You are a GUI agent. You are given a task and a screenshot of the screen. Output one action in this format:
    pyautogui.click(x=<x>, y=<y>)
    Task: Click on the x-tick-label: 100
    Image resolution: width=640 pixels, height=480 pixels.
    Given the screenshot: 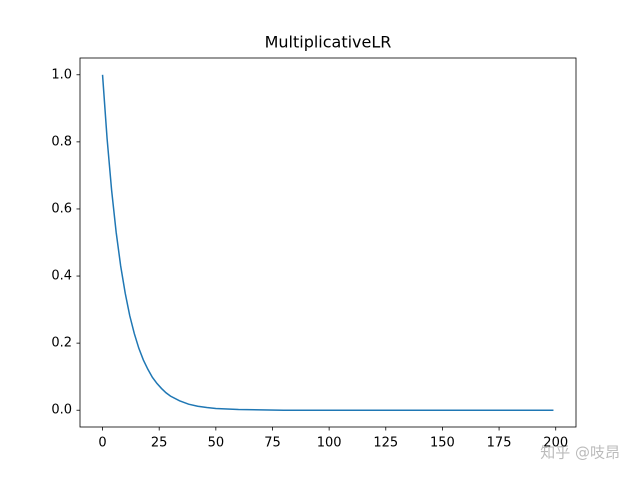 What is the action you would take?
    pyautogui.click(x=329, y=443)
    